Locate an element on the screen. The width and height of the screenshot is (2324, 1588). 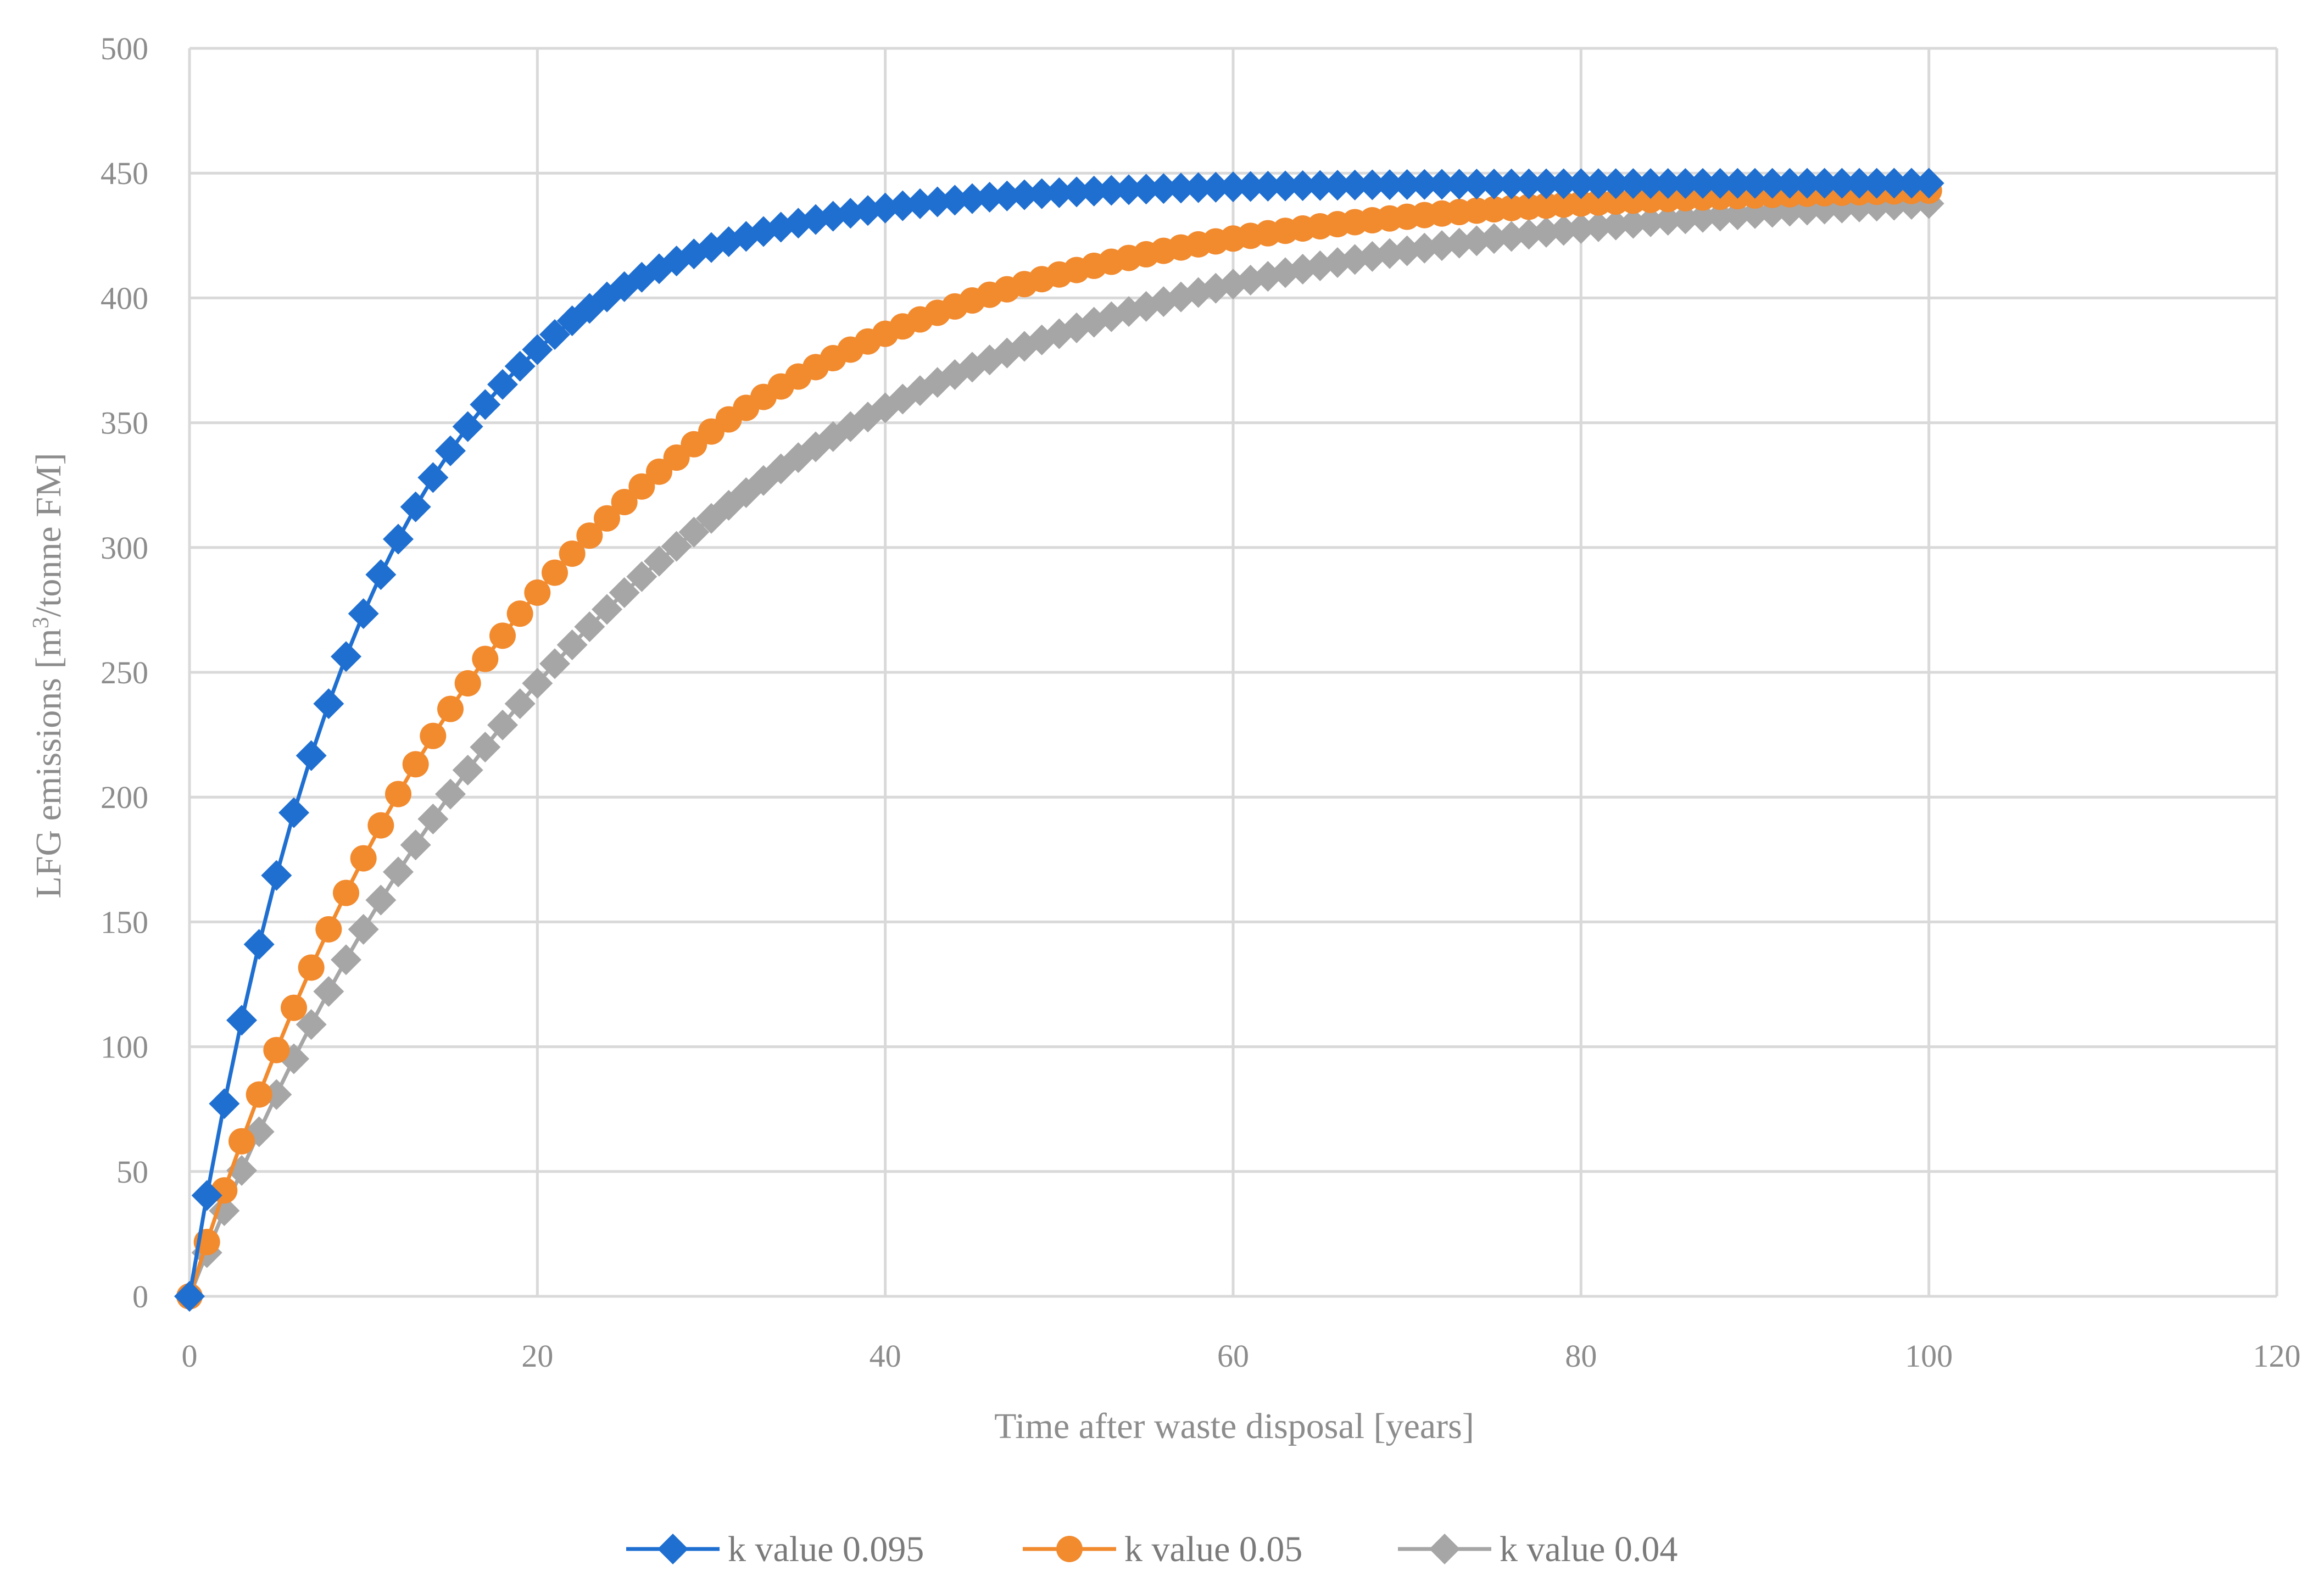
y-axis-title-main: LFG emissions [m is located at coordinates (49, 763).